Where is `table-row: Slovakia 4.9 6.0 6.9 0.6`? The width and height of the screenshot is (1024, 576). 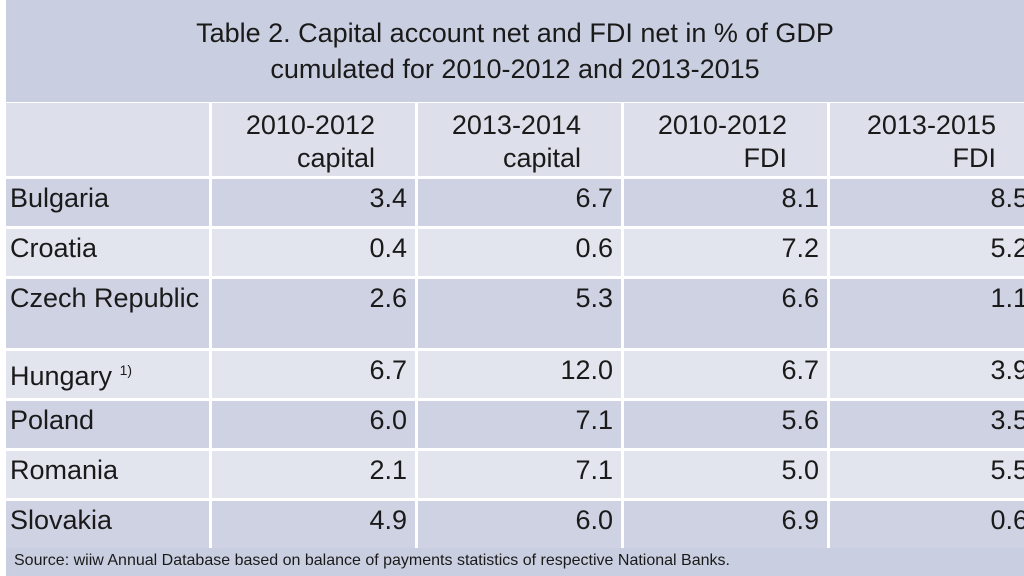 table-row: Slovakia 4.9 6.0 6.9 0.6 is located at coordinates (515, 524).